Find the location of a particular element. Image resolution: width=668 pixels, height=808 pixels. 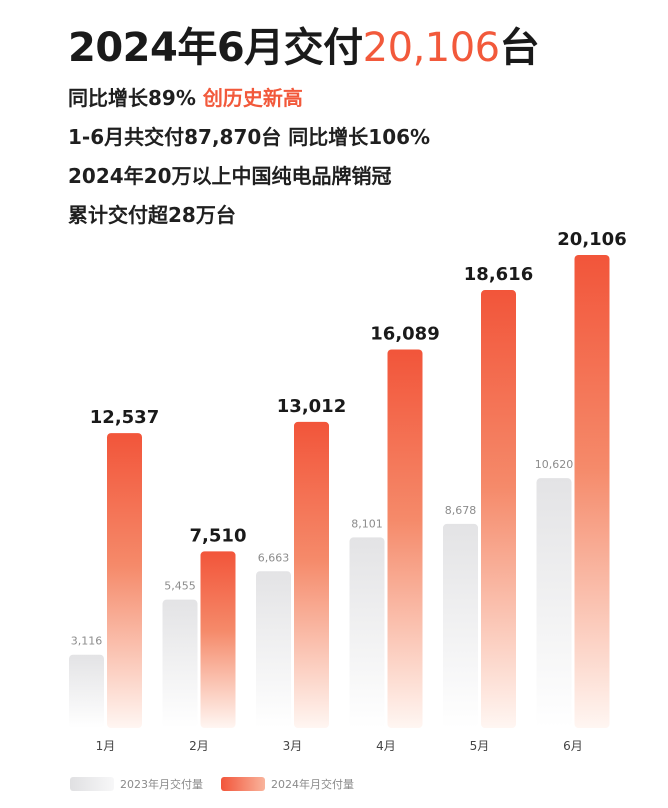

legend-label-2023: 2023年月交付量 is located at coordinates (161, 784).